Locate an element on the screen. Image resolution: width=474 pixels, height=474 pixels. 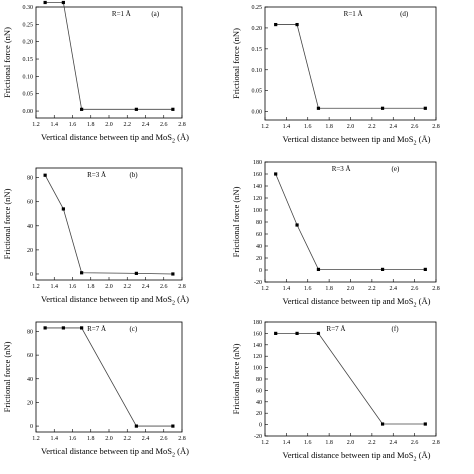
panel-label: (b) is located at coordinates (133, 175).